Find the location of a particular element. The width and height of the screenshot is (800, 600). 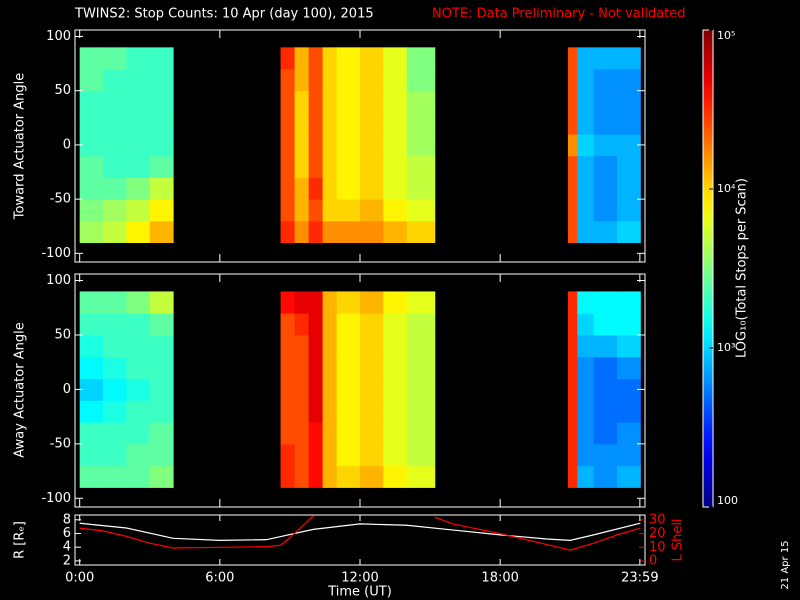

date-stamp: 21 Apr 15 is located at coordinates (785, 564).